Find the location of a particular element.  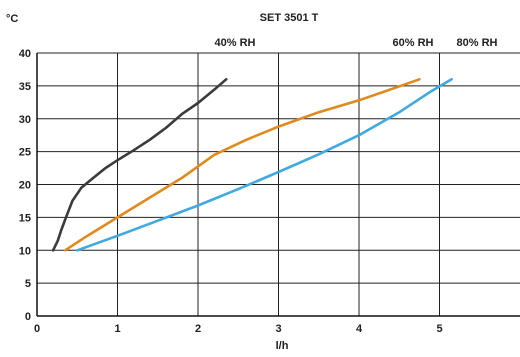

y-axis-unit: °C is located at coordinates (12, 19).